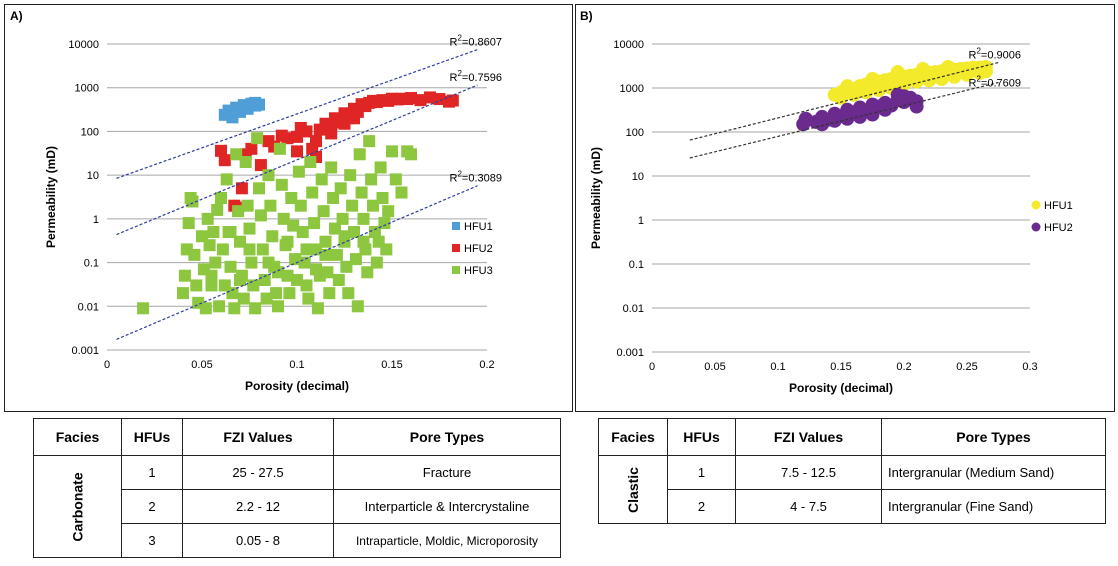 The height and width of the screenshot is (566, 1118). I want to click on chart-1-x-tick-label: 0.25, so click(966, 367).